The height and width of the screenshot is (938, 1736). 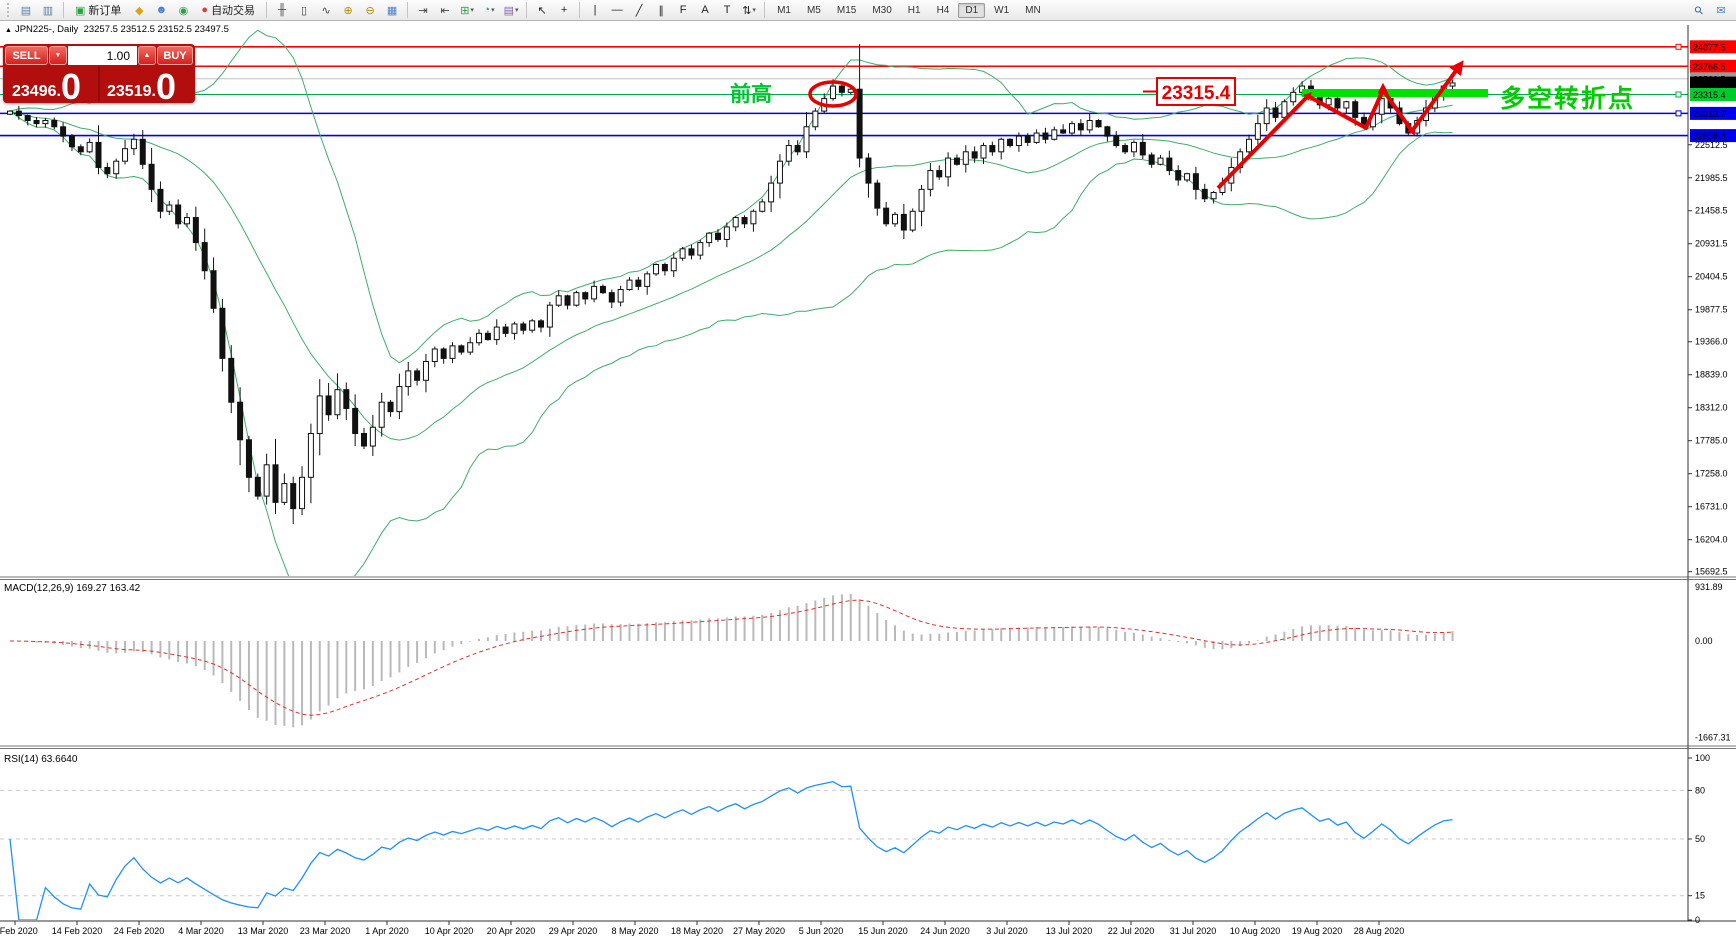 I want to click on buy-price-main: 23519, so click(x=129, y=91).